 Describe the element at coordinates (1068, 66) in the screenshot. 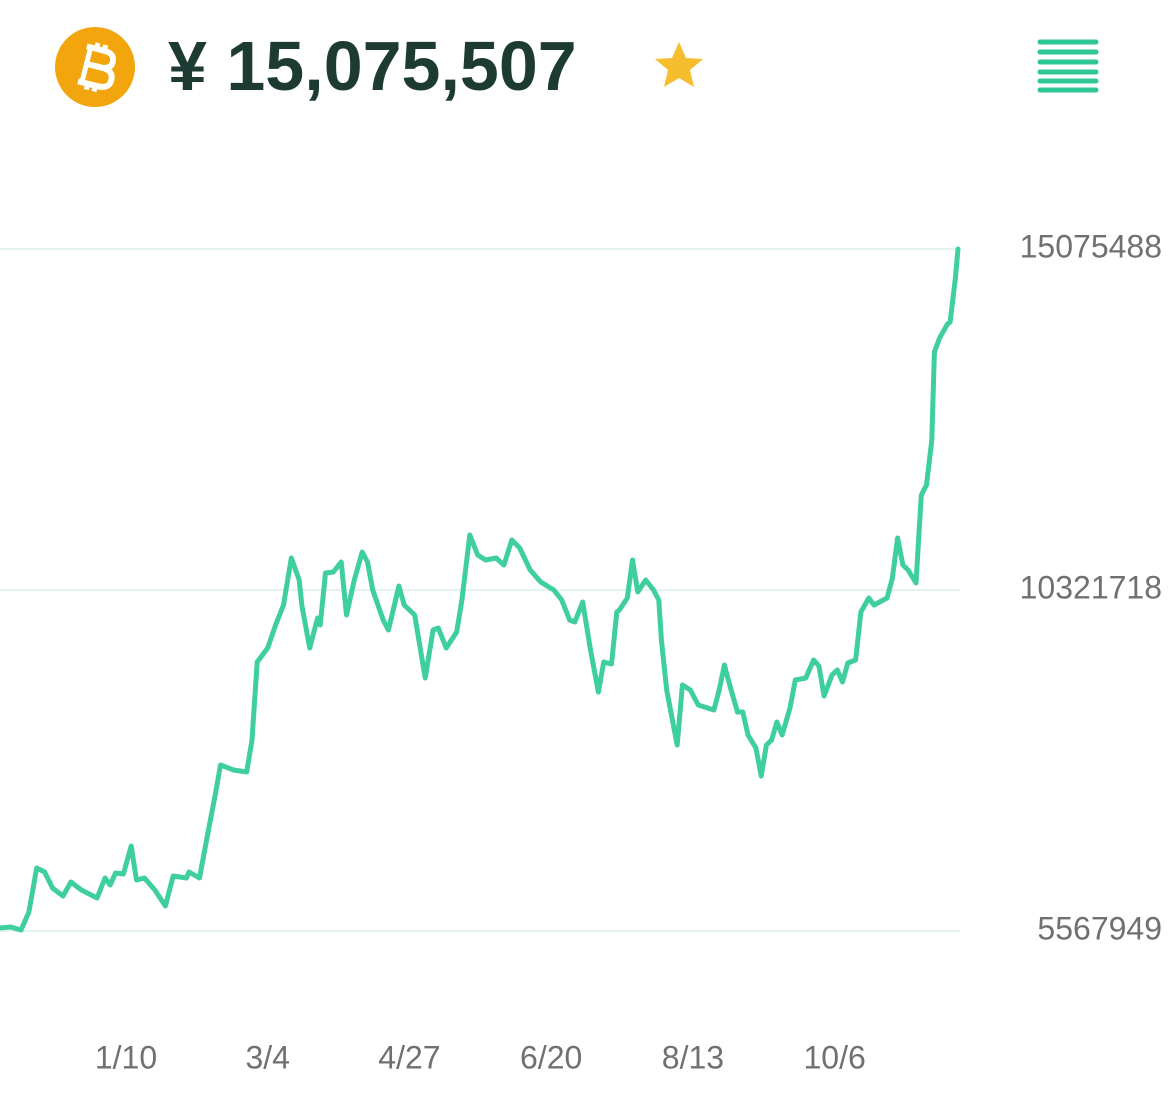

I see `menu-button` at that location.